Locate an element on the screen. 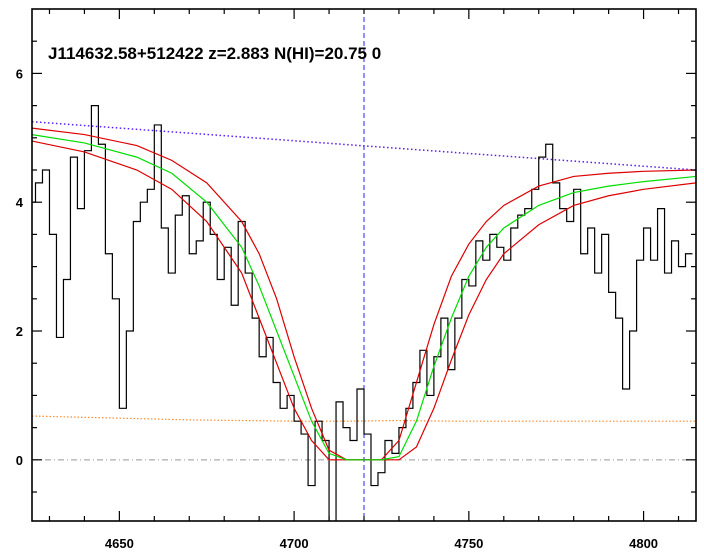 The height and width of the screenshot is (556, 704). x-tick-label: 4700 is located at coordinates (294, 543).